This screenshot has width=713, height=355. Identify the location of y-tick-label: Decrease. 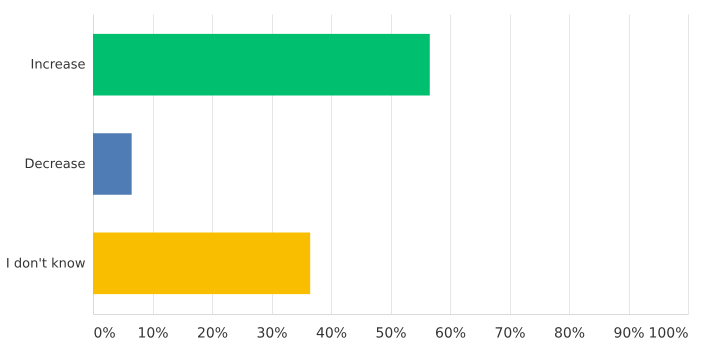
(55, 164).